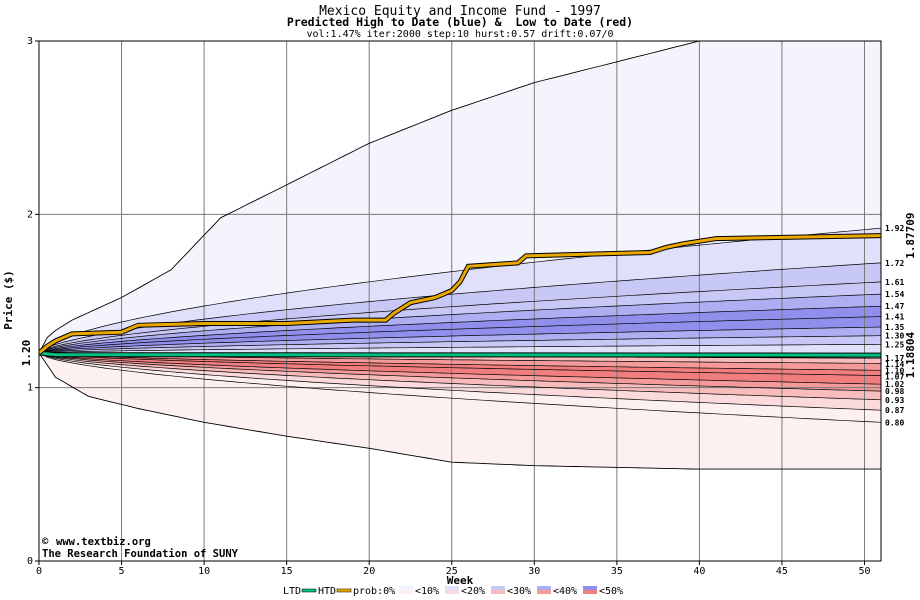 Image resolution: width=920 pixels, height=600 pixels. What do you see at coordinates (427, 591) in the screenshot?
I see `legend-bin-label: <10%` at bounding box center [427, 591].